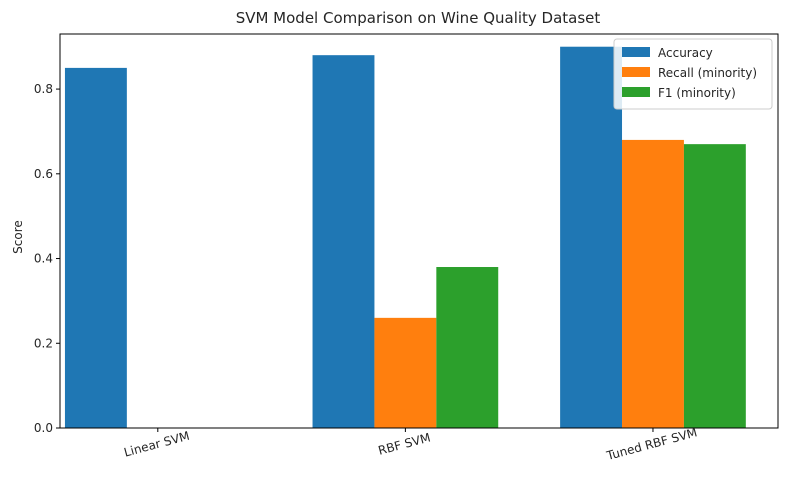 The width and height of the screenshot is (790, 494). What do you see at coordinates (697, 93) in the screenshot?
I see `legend-label: F1 (minority)` at bounding box center [697, 93].